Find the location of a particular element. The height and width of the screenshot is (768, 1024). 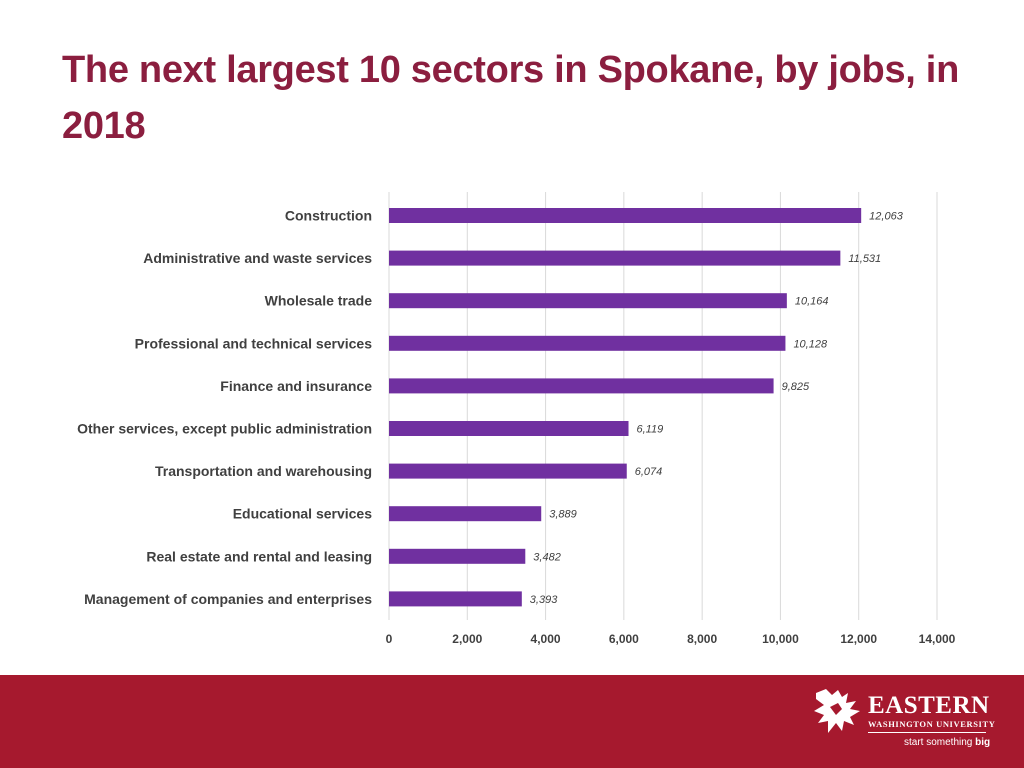

category-label: Real estate and rental and leasing is located at coordinates (259, 556).